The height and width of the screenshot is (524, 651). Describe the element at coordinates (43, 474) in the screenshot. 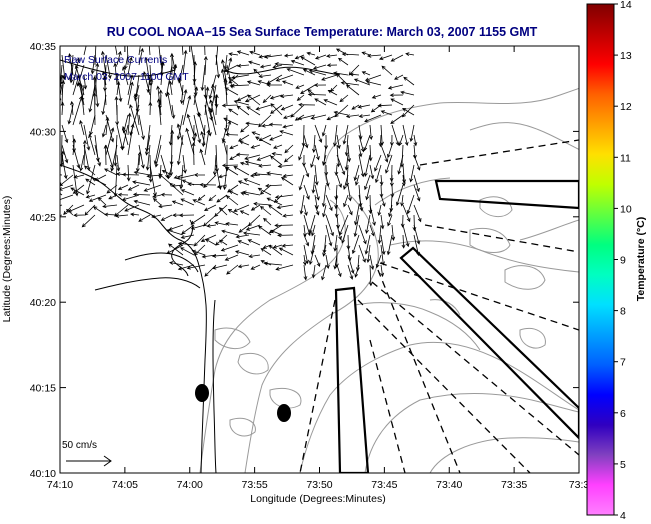

I see `y-tick-label: 40:10` at that location.